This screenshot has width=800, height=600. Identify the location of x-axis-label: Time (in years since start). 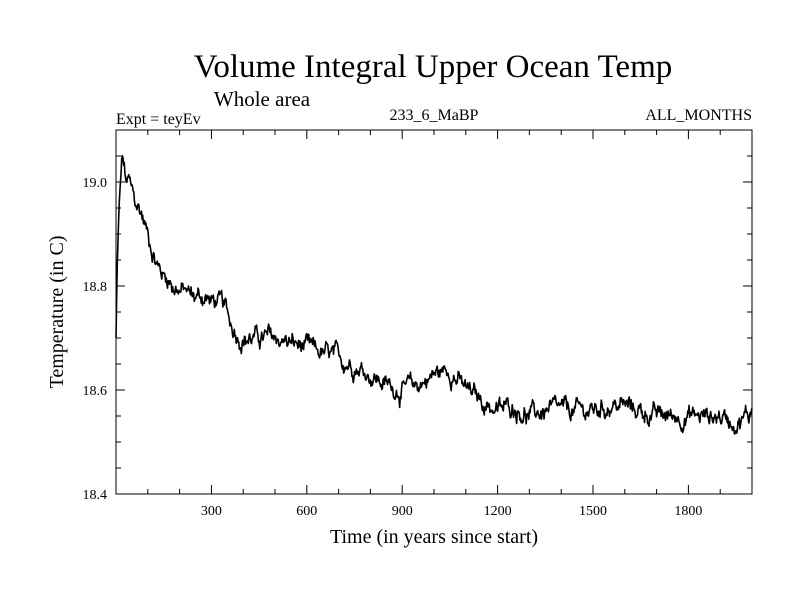
(434, 537).